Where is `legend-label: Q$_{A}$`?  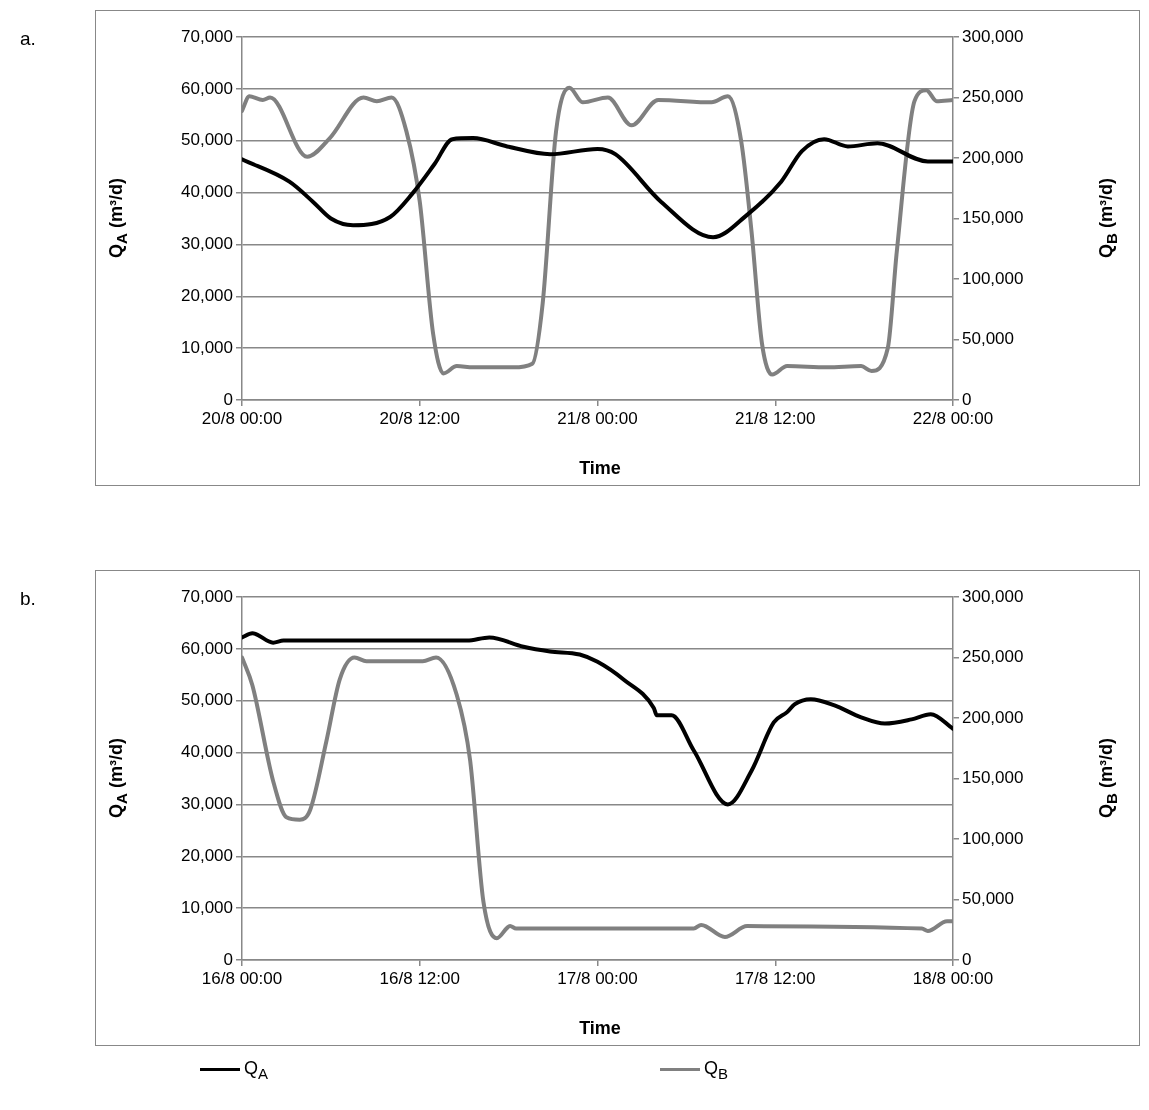 legend-label: Q$_{A}$ is located at coordinates (256, 1070).